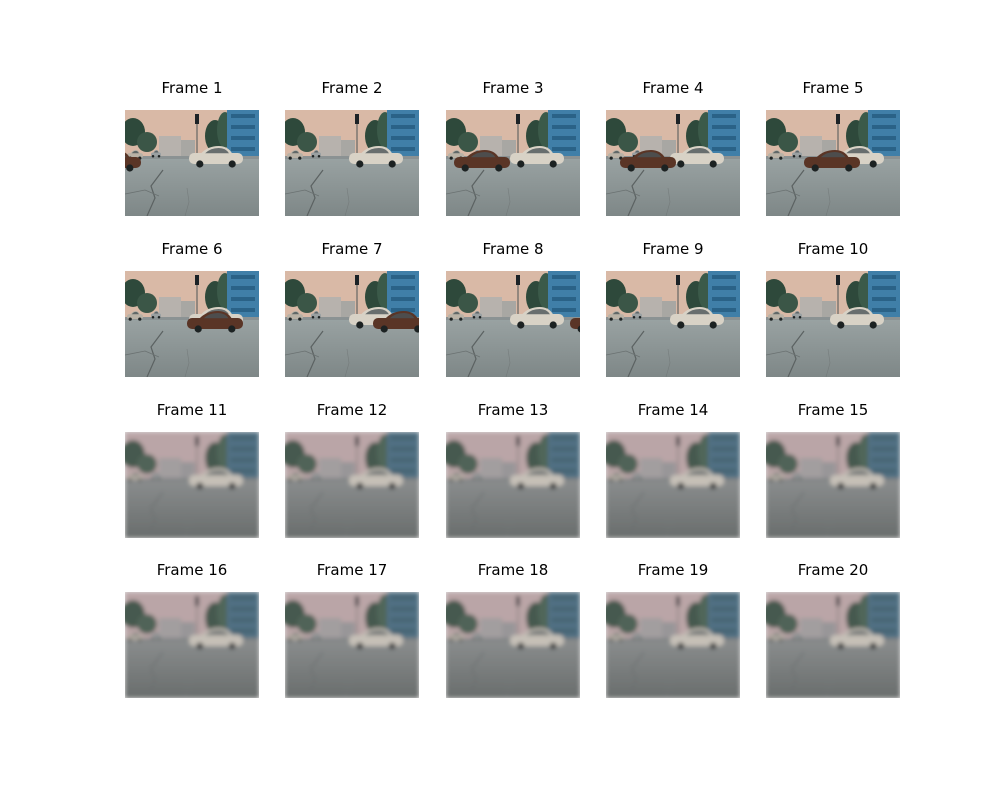  I want to click on frame-title: Frame 10, so click(833, 249).